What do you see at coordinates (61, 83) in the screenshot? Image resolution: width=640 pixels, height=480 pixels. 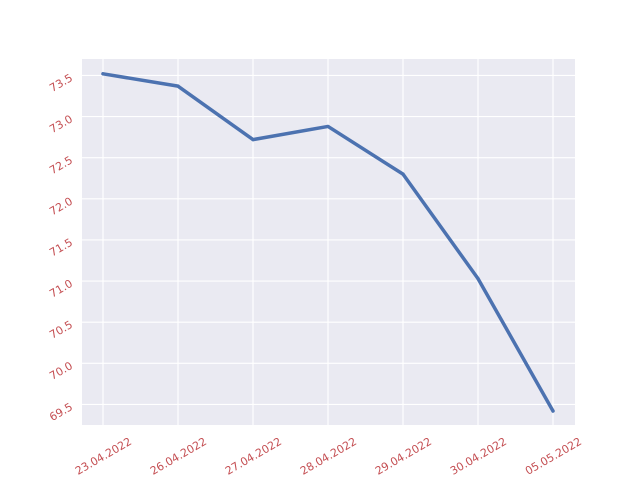 I see `y-tick-label: 73.5` at bounding box center [61, 83].